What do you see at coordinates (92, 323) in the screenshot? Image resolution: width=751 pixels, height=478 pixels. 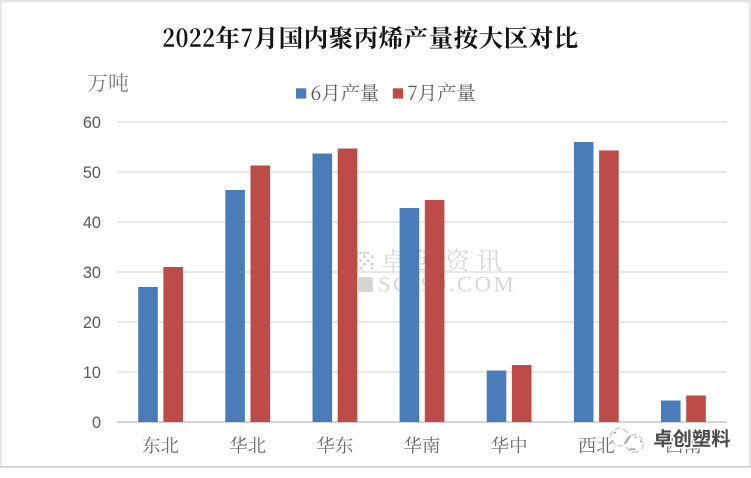 I see `svg-text: 20` at bounding box center [92, 323].